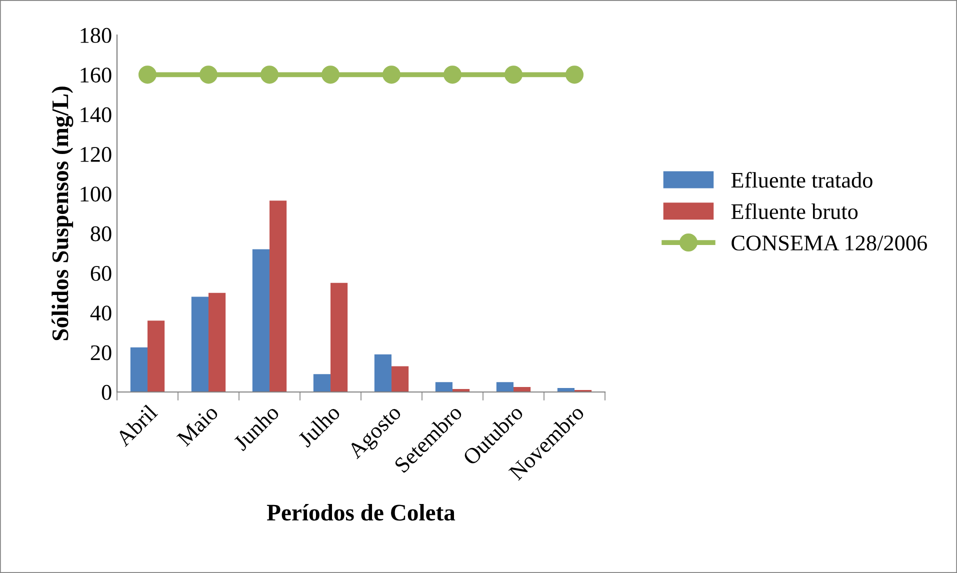  What do you see at coordinates (96, 194) in the screenshot?
I see `y-tick-label: 100` at bounding box center [96, 194].